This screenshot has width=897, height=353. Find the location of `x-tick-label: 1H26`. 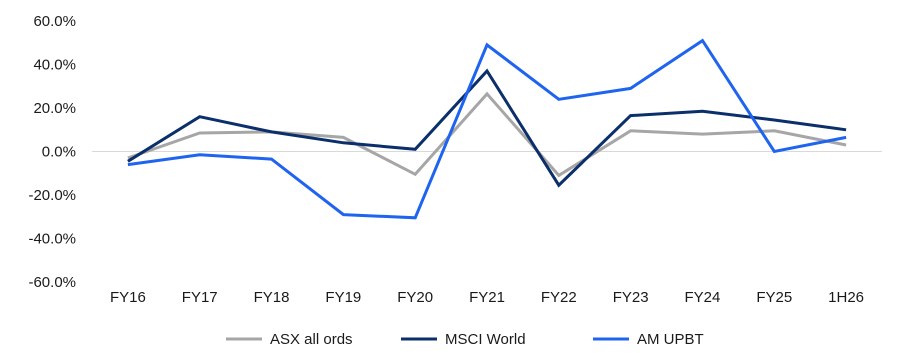

x-tick-label: 1H26 is located at coordinates (846, 297).